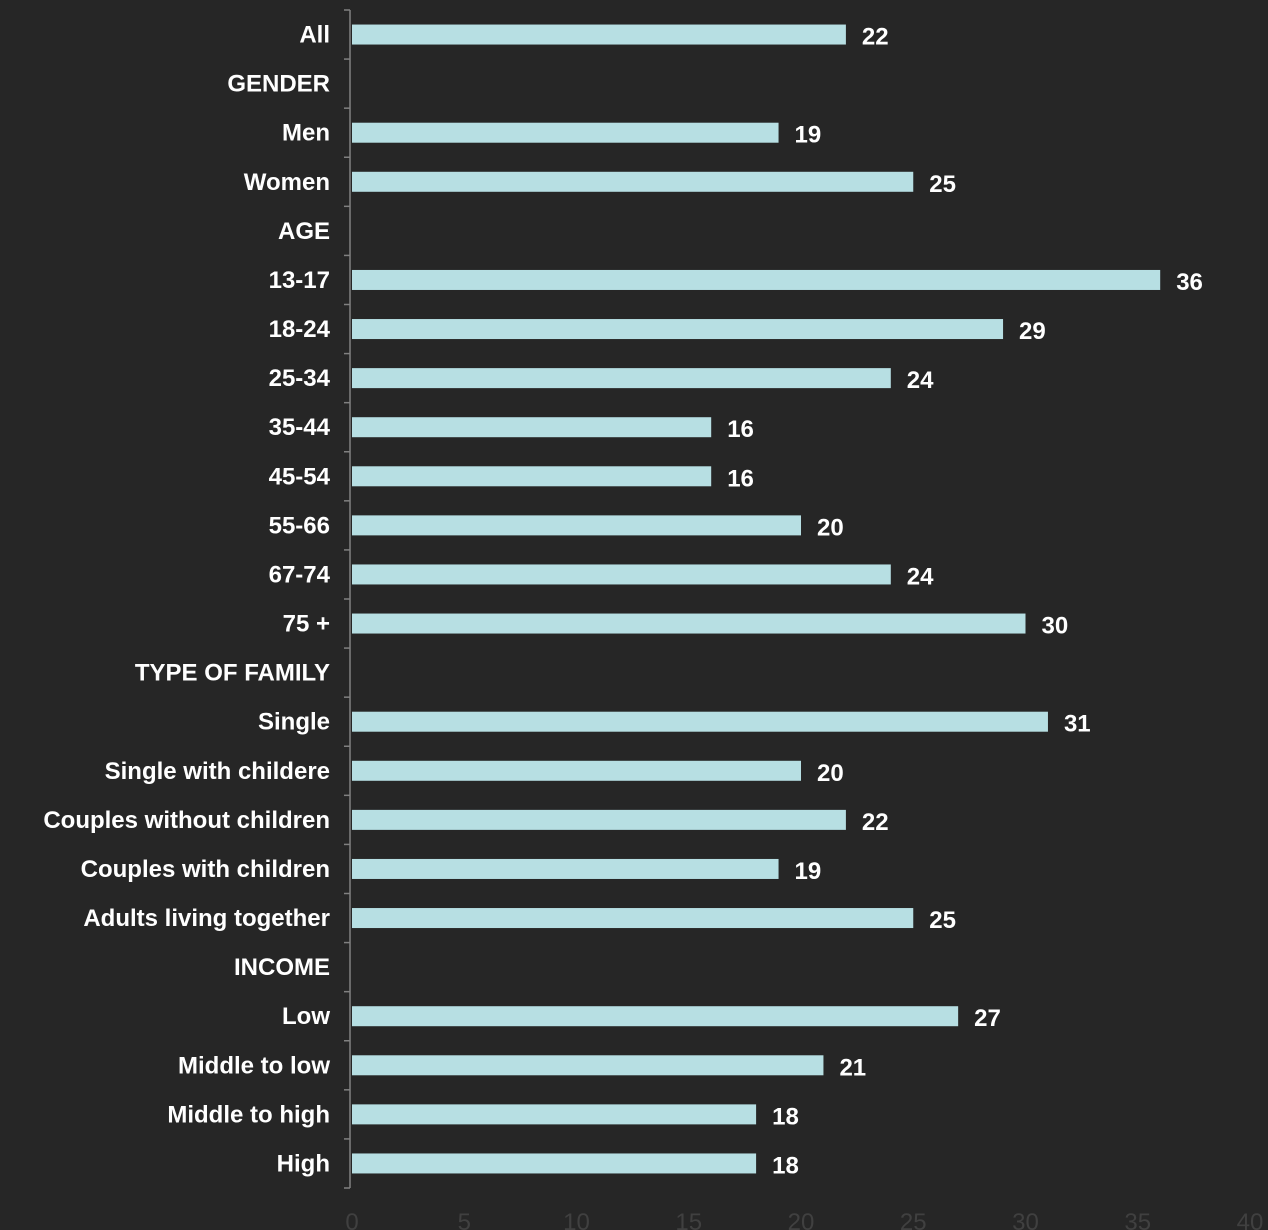  I want to click on category-label-middle-to-high: Middle to high, so click(248, 1114).